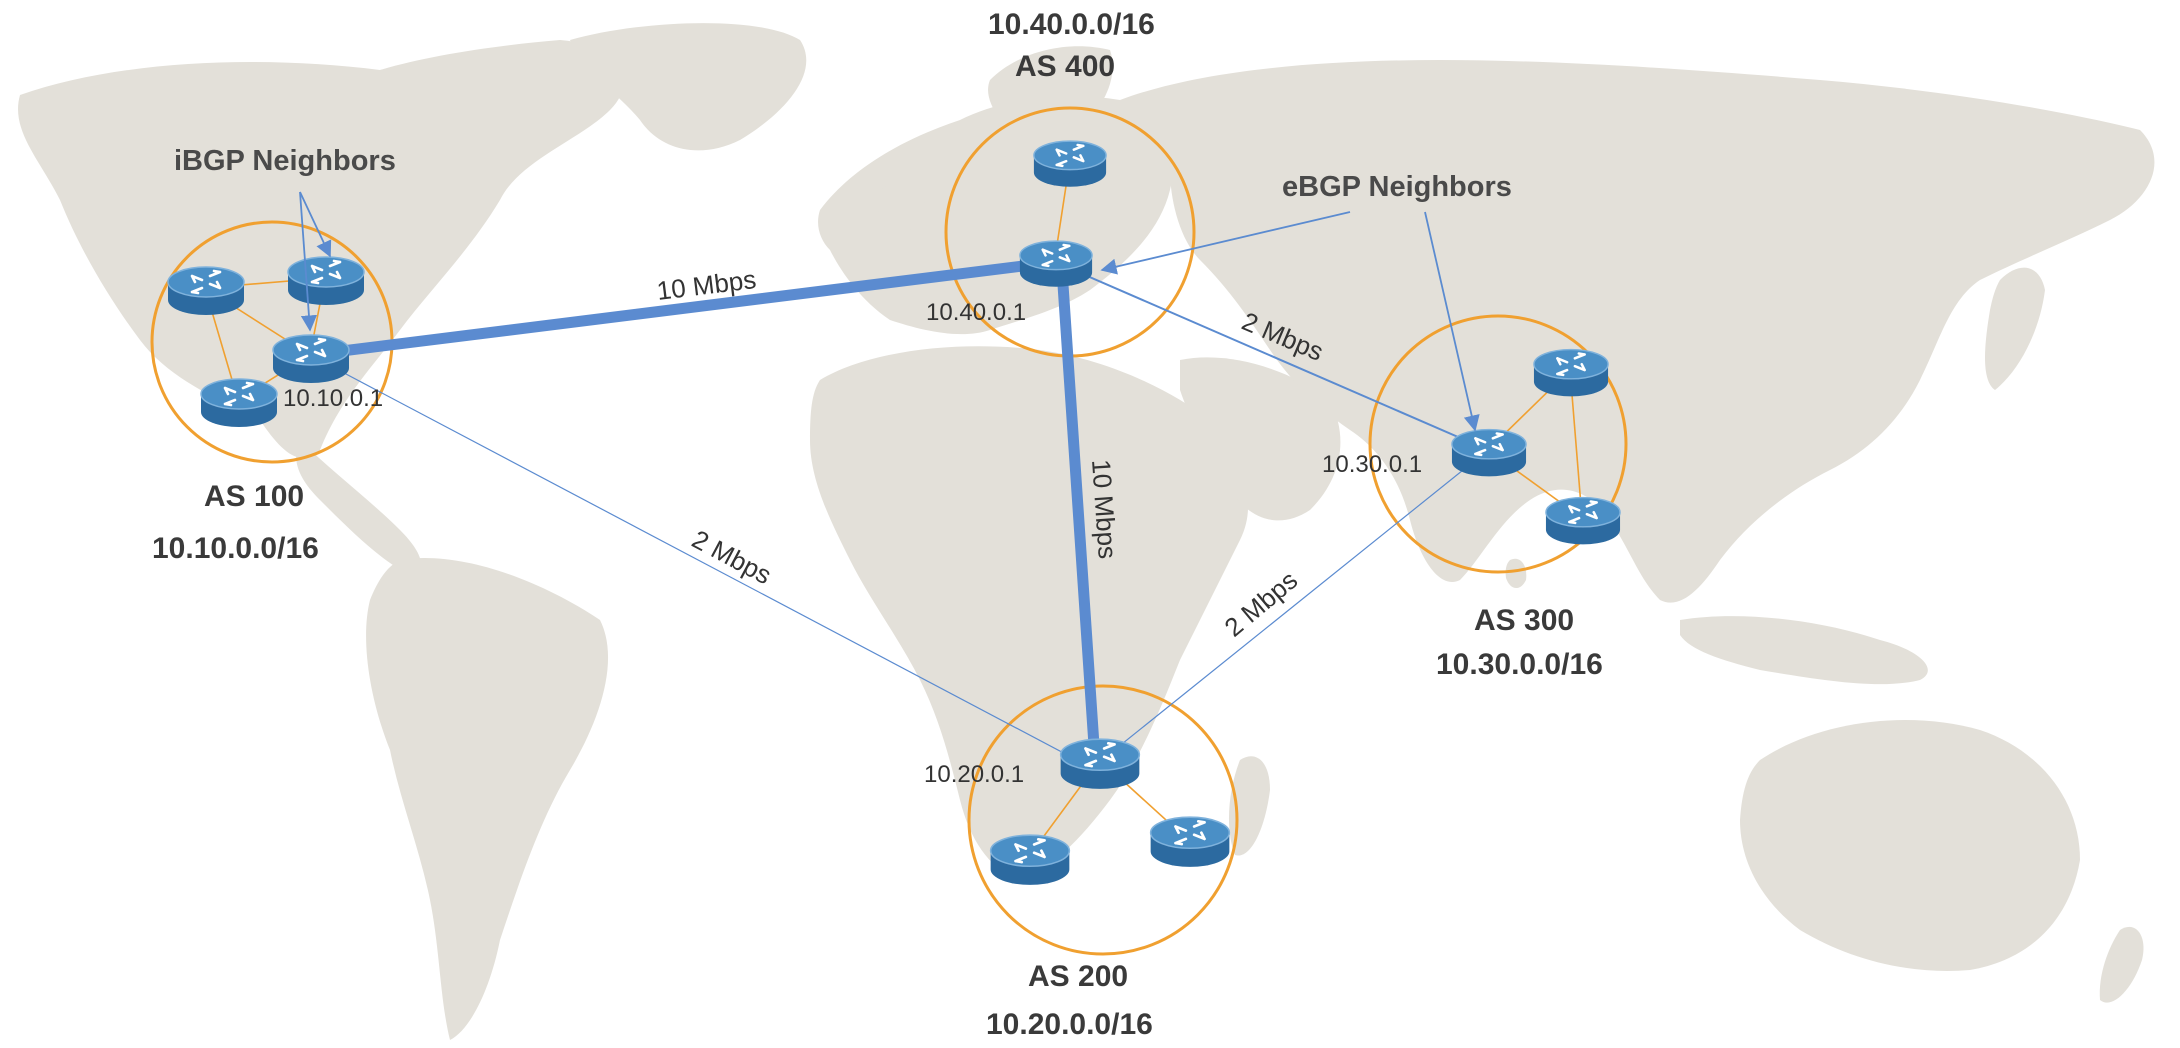  What do you see at coordinates (254, 496) in the screenshot?
I see `as100-name: AS 100` at bounding box center [254, 496].